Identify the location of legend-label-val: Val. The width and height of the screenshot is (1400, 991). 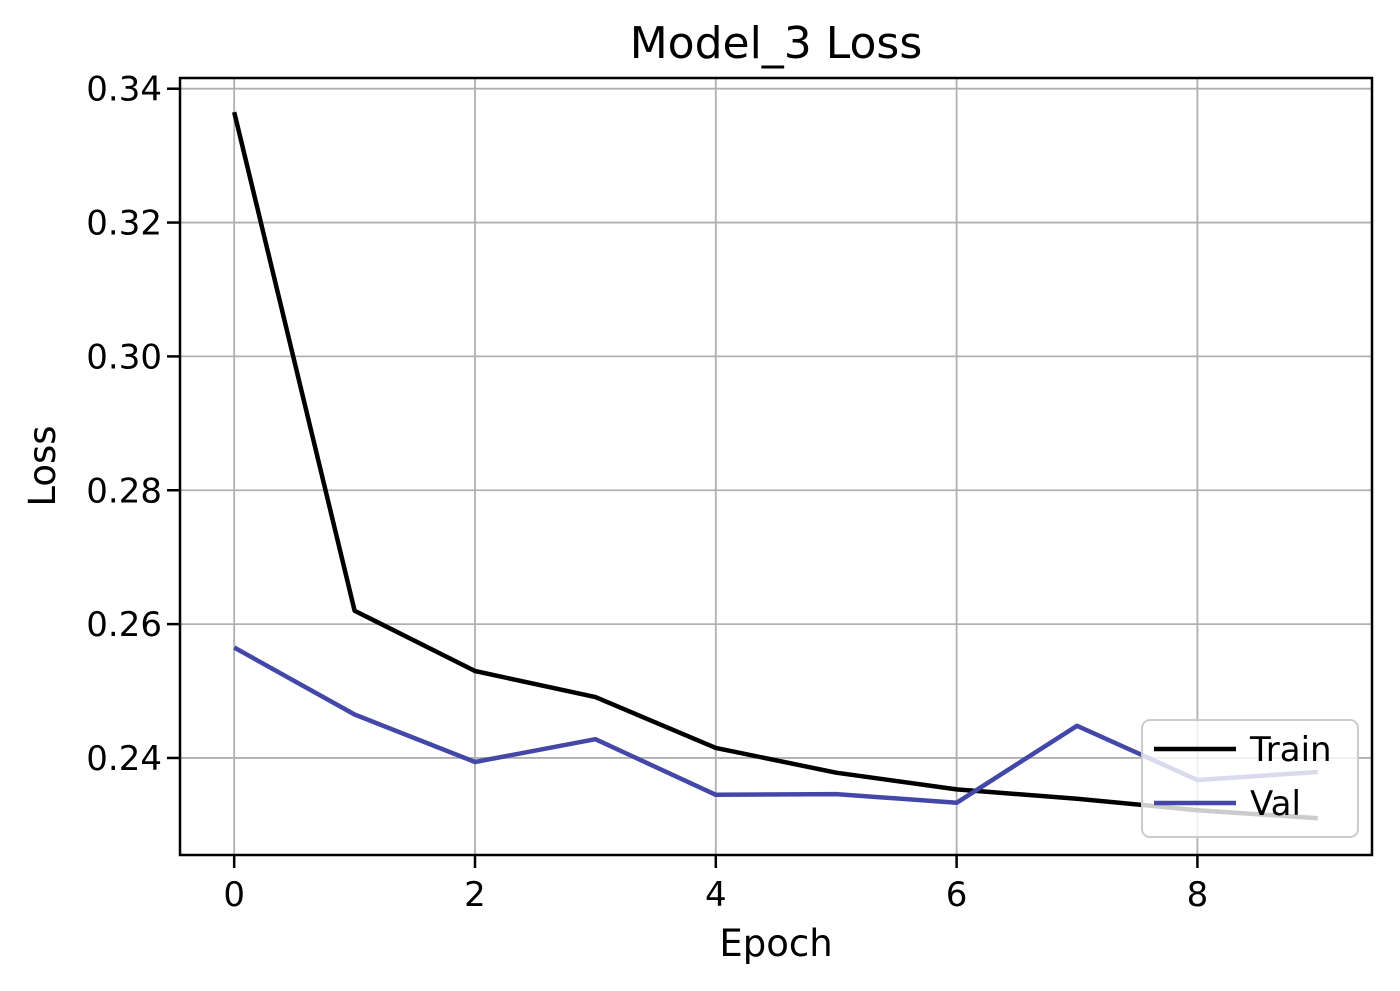
(1275, 804).